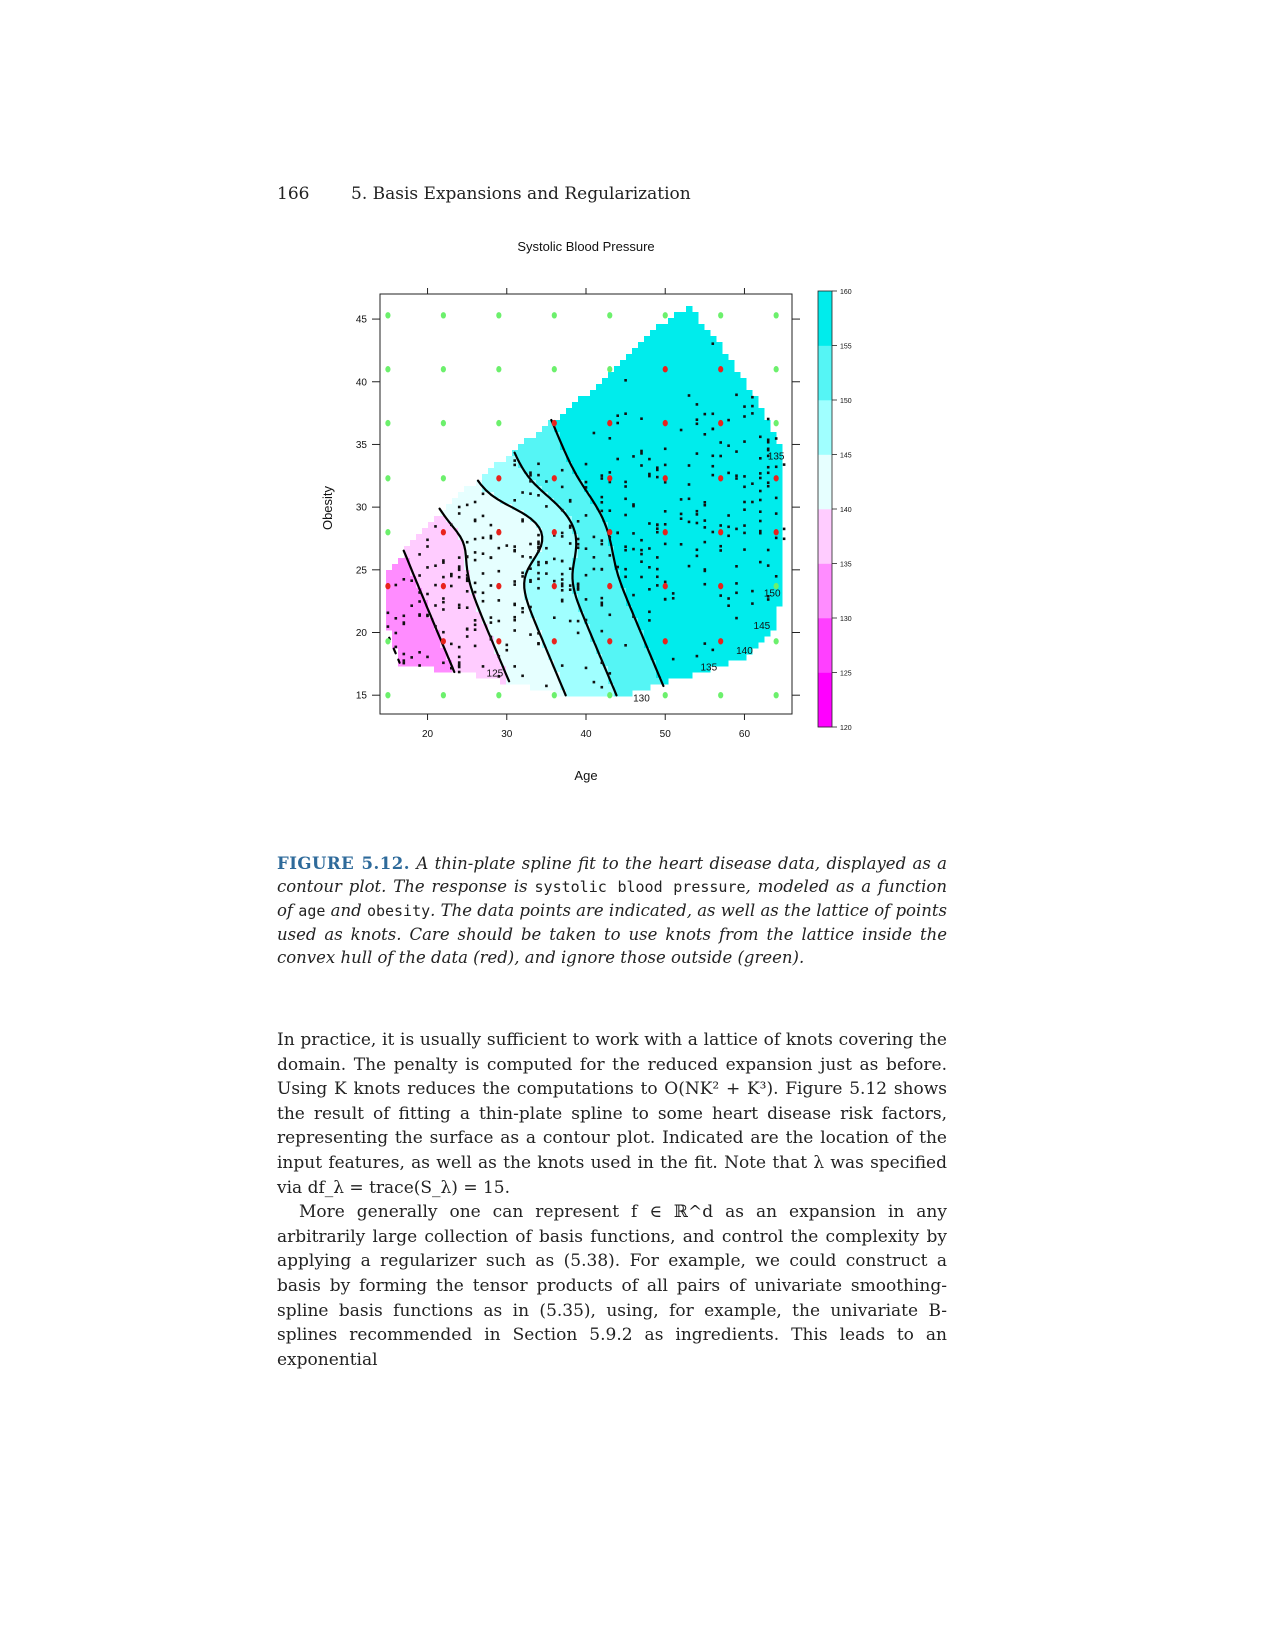 This screenshot has height=1650, width=1275. Describe the element at coordinates (846, 728) in the screenshot. I see `colorbar-label: 120` at that location.